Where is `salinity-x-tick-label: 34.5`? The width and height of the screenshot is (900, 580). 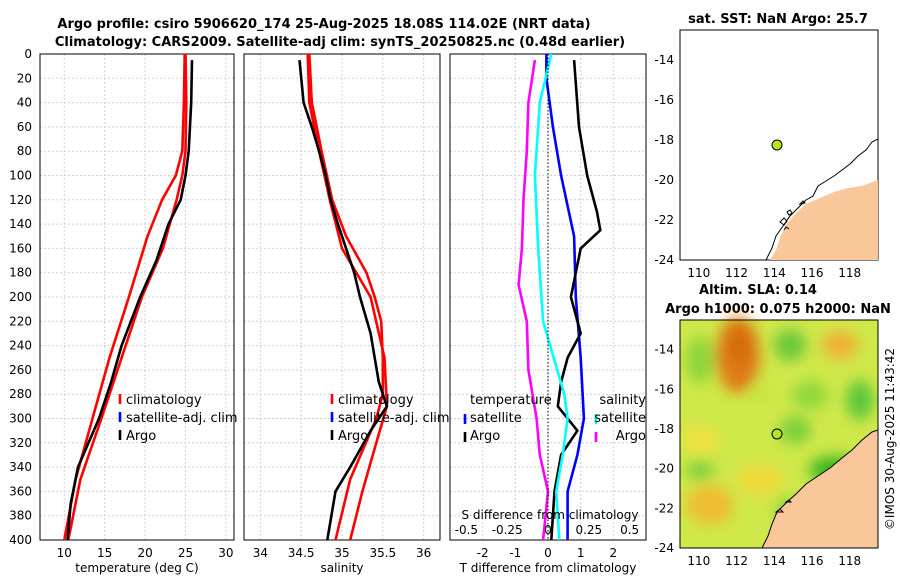 salinity-x-tick-label: 34.5 is located at coordinates (301, 553).